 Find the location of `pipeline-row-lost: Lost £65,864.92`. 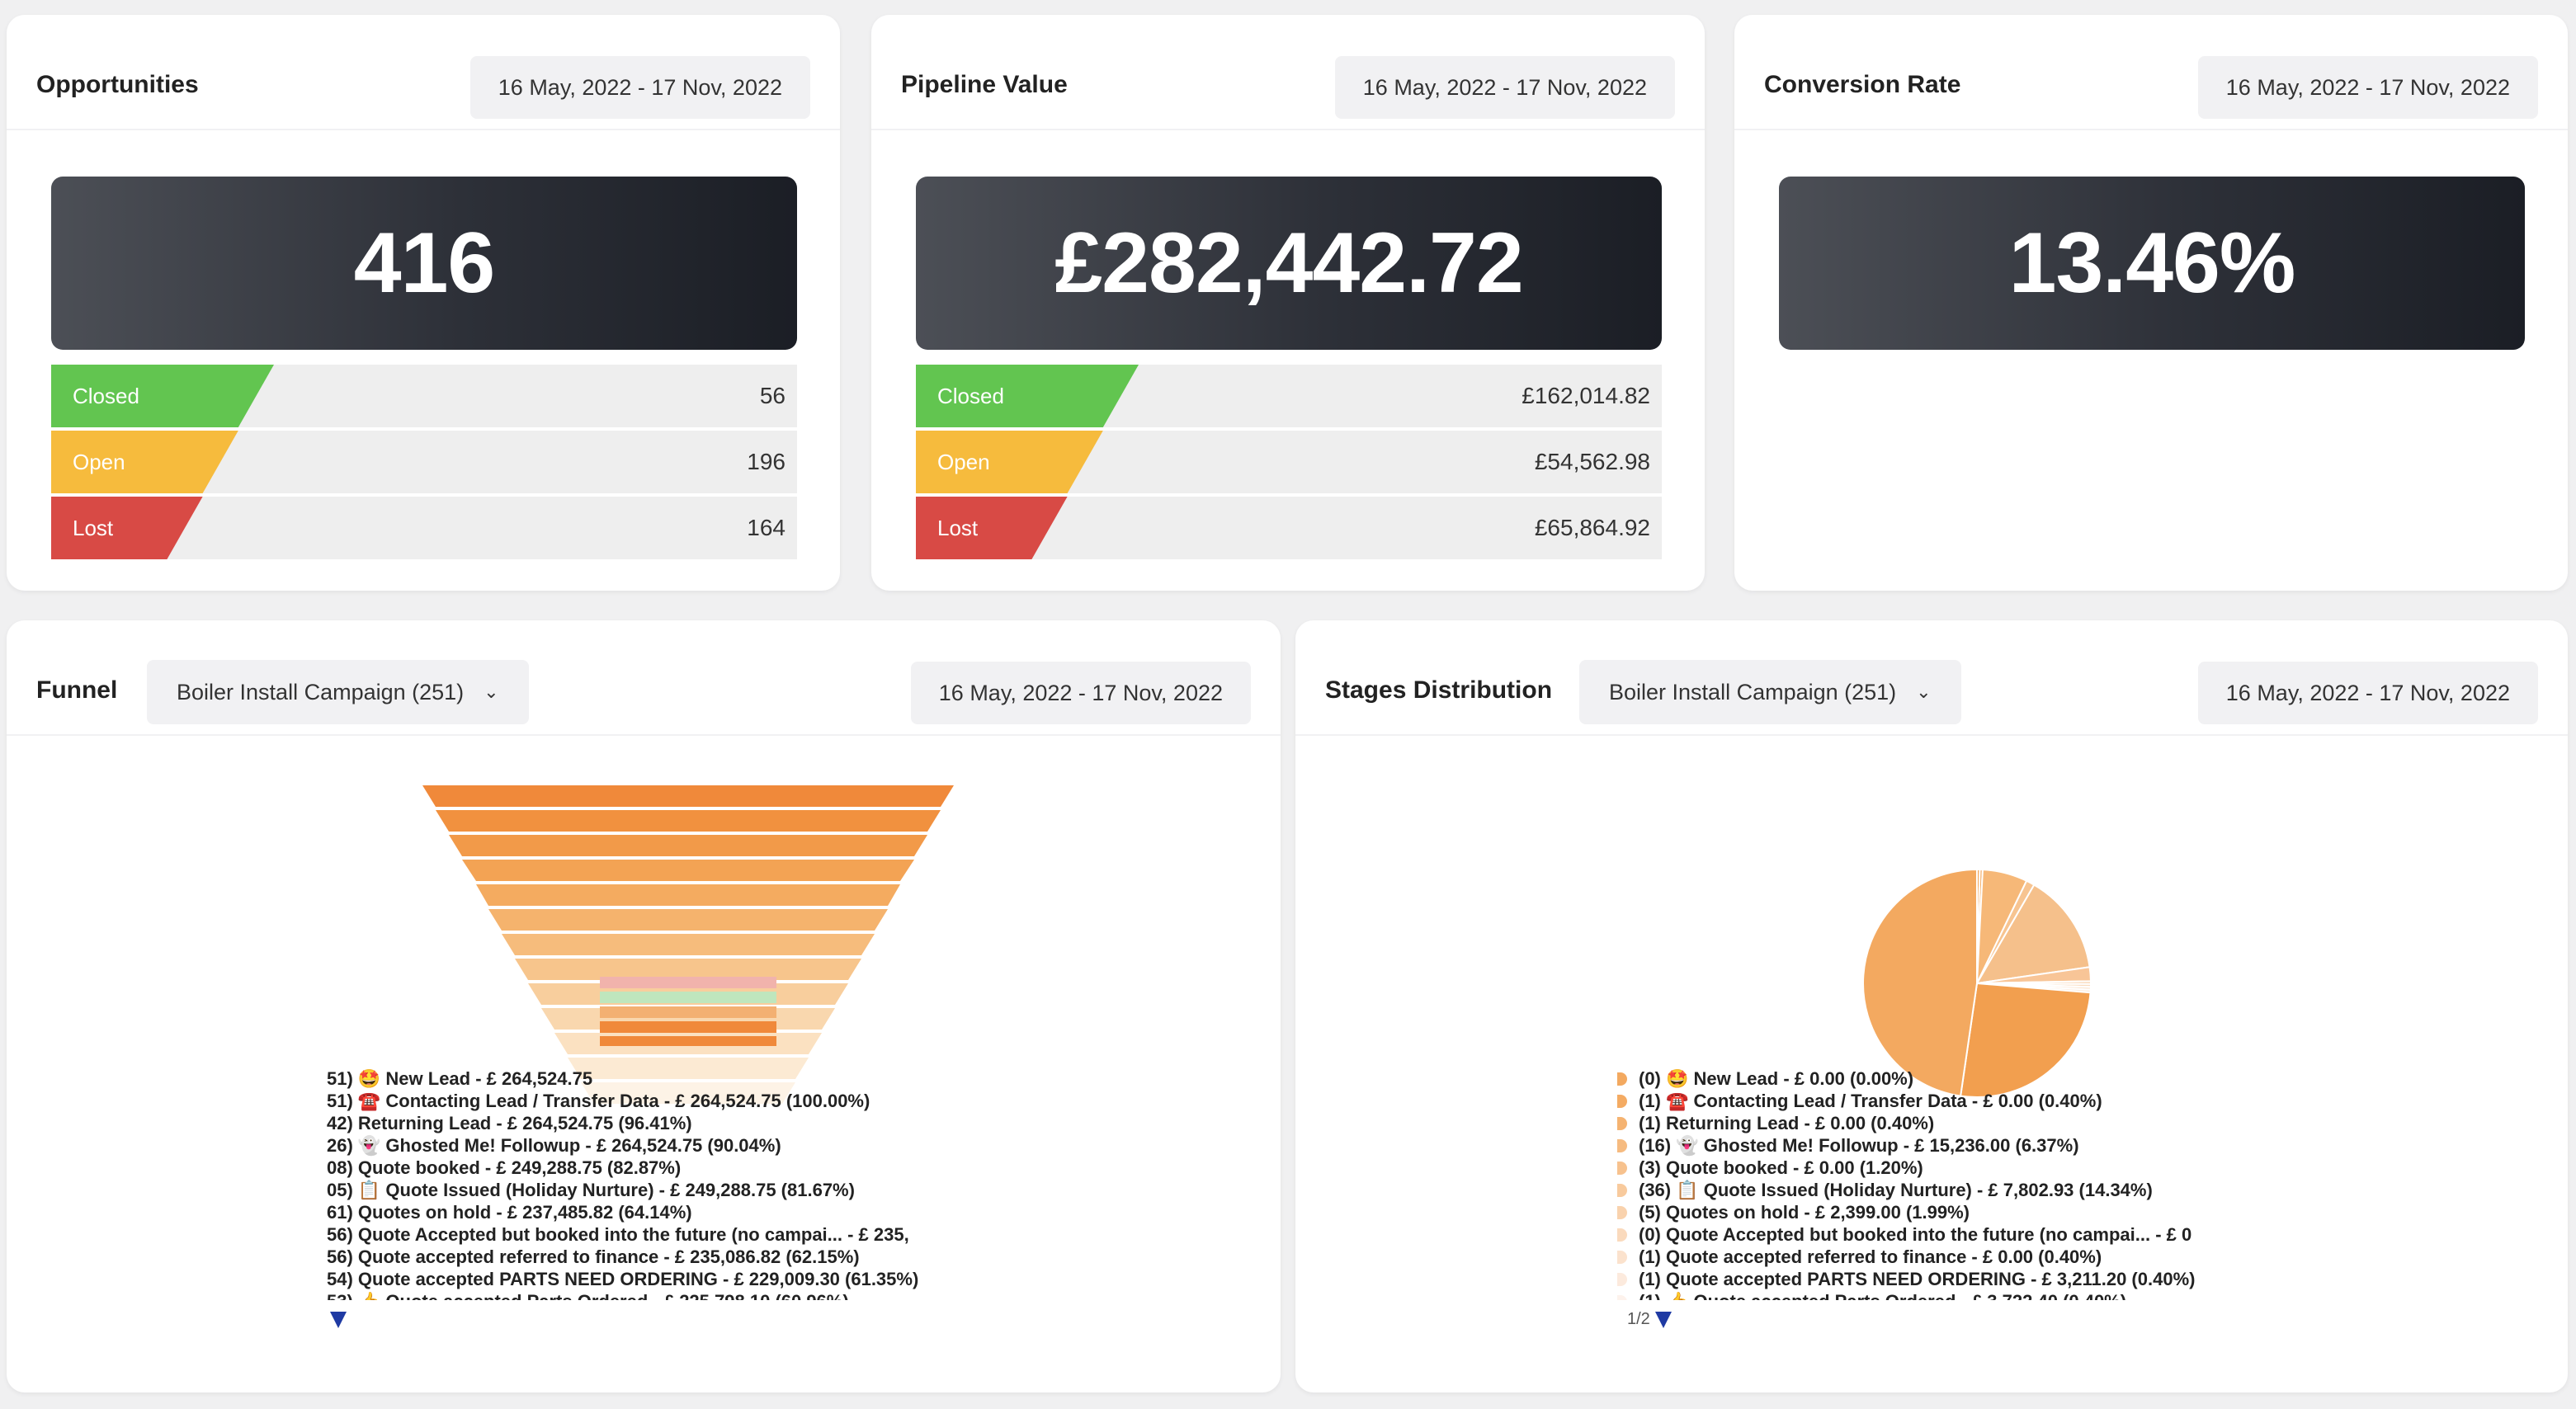

pipeline-row-lost: Lost £65,864.92 is located at coordinates (1289, 528).